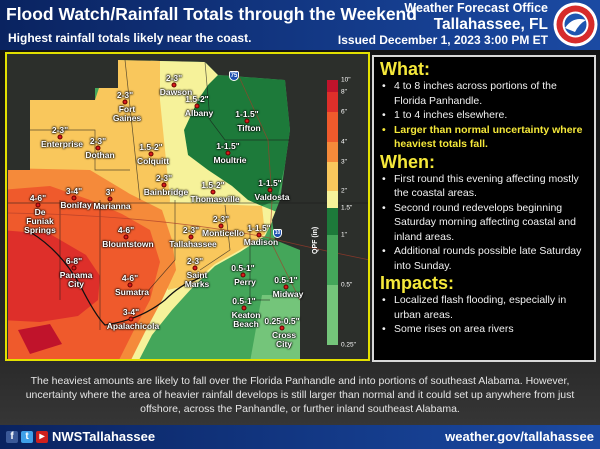 The image size is (600, 449). Describe the element at coordinates (490, 24) in the screenshot. I see `office-name: Tallahassee, FL` at that location.